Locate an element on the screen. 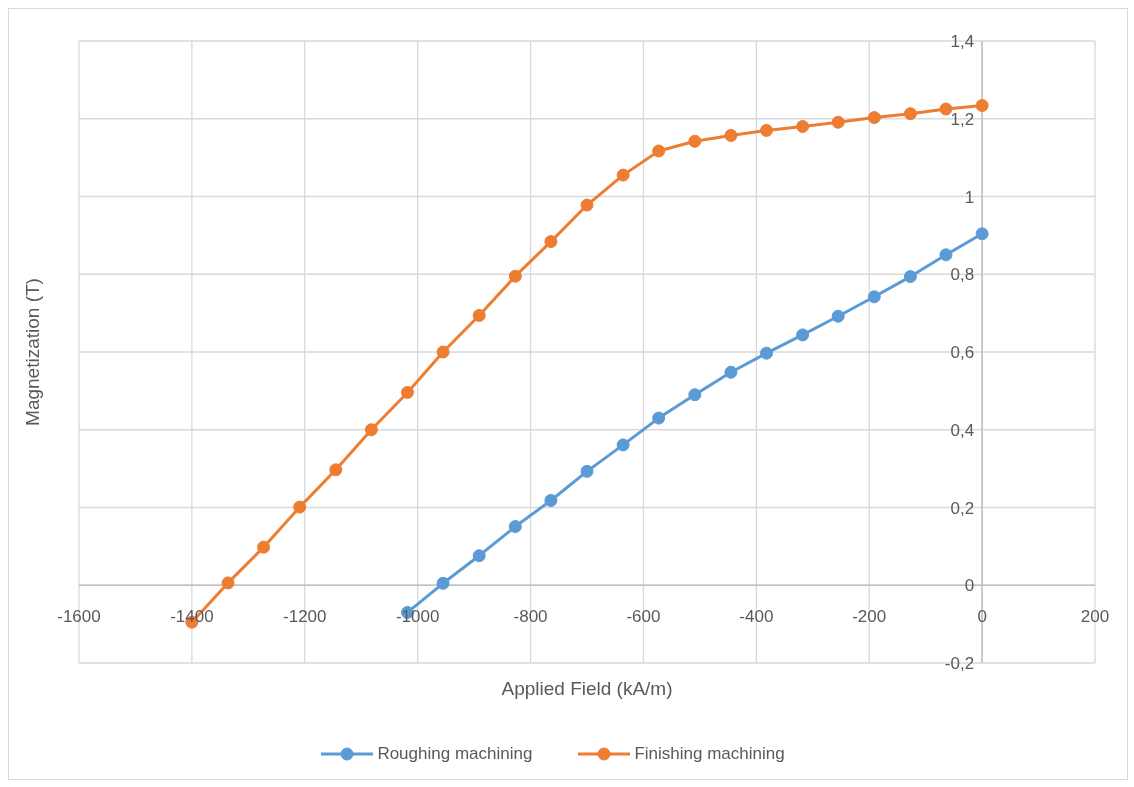 The width and height of the screenshot is (1134, 787). y-tick-label: -0,2 is located at coordinates (959, 663).